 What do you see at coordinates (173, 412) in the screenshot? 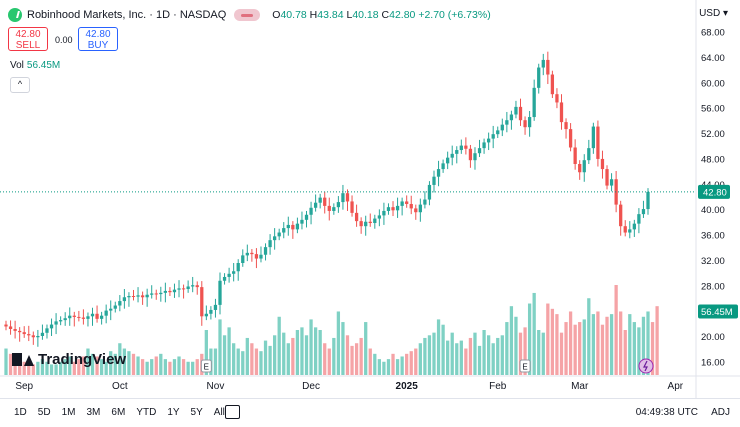
I see `timeframe-1y: 1Y` at bounding box center [173, 412].